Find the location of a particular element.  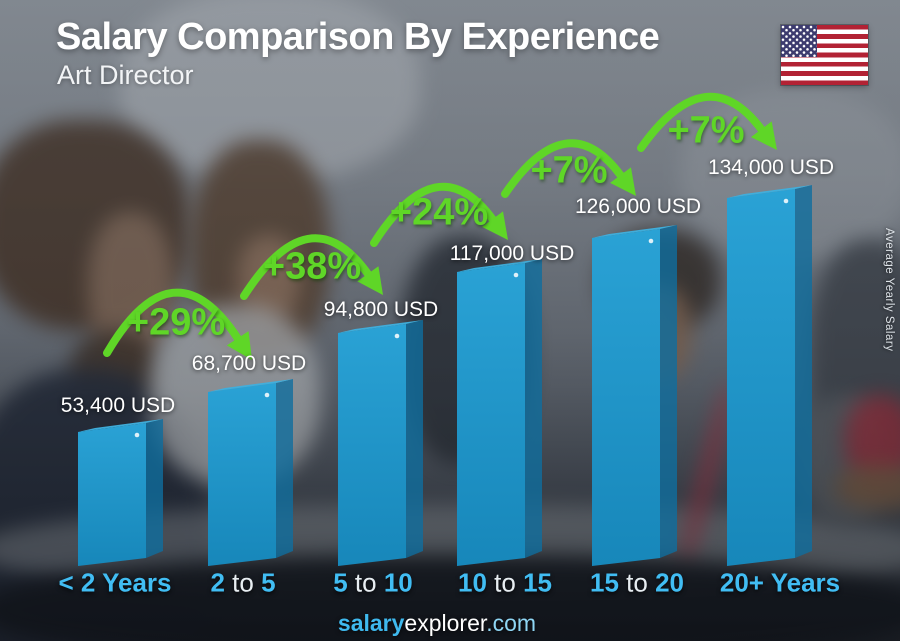

salary-value-label-4: 117,000 USD is located at coordinates (512, 253).